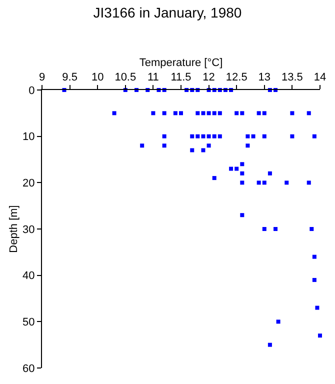  I want to click on y-tick-label: 30, so click(28, 230).